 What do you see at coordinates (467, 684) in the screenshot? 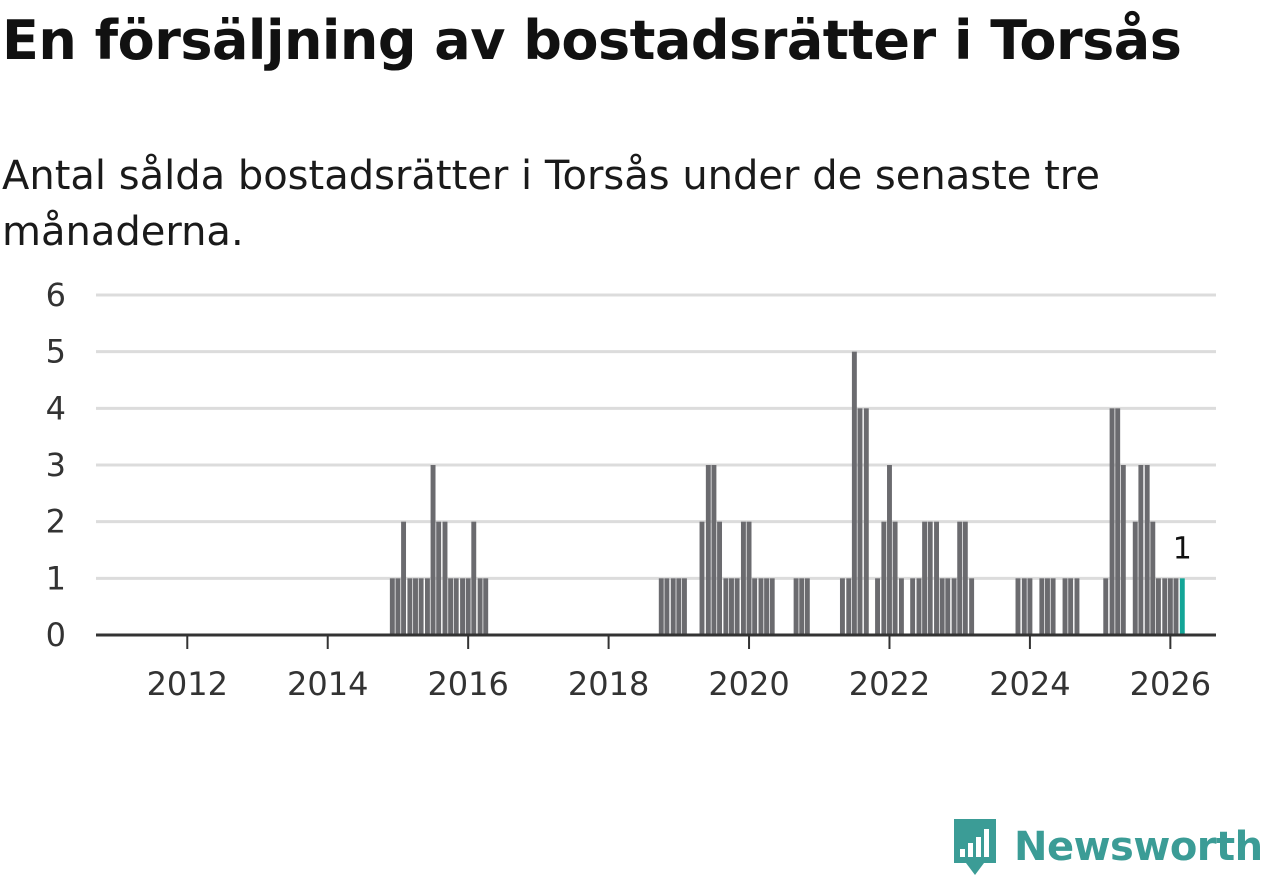
I see `x-tick-label: 2016` at bounding box center [467, 684].